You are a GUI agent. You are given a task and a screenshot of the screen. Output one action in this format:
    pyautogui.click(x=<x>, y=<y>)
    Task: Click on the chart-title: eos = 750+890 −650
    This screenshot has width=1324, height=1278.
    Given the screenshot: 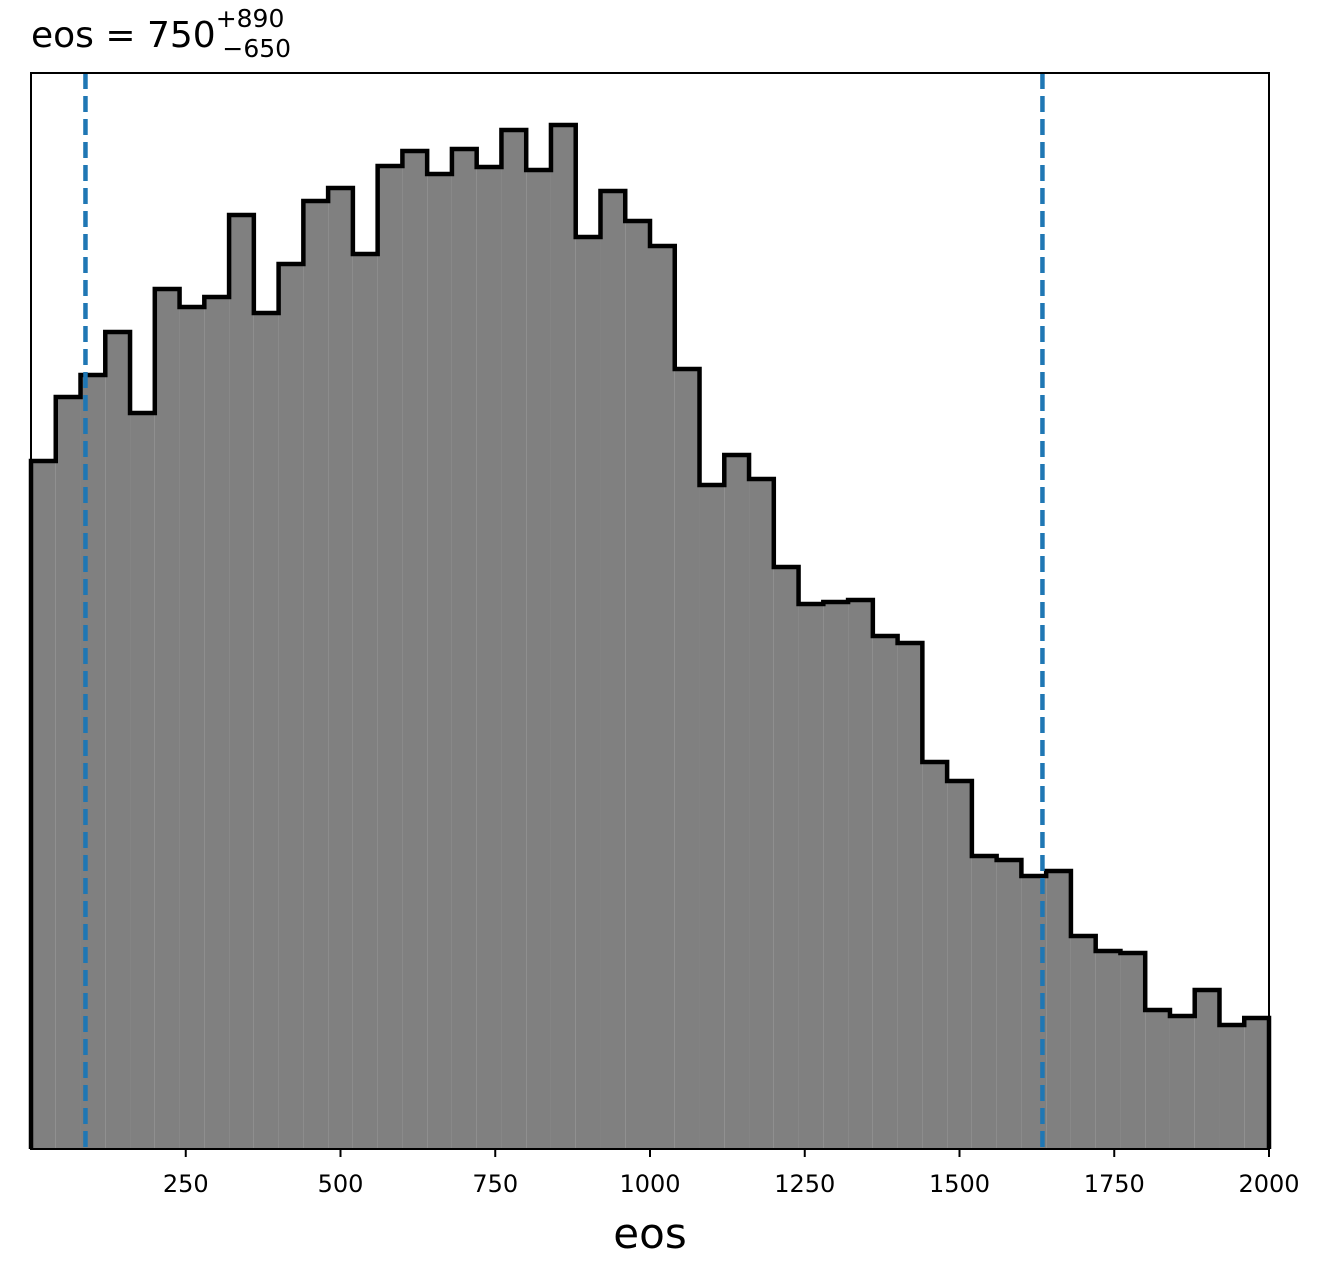 What is the action you would take?
    pyautogui.click(x=161, y=33)
    